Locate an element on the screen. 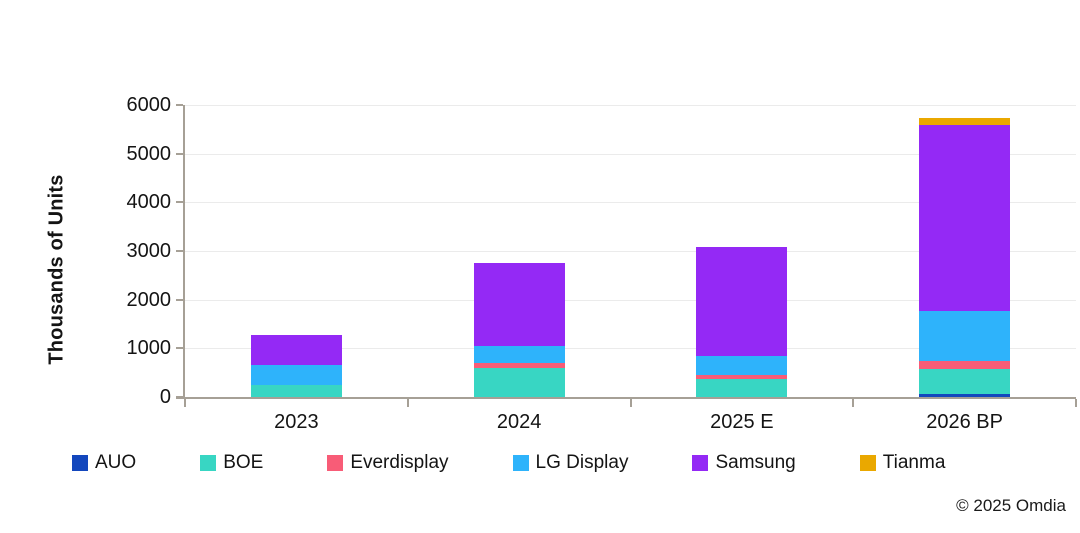 The image size is (1080, 533). bar-segment-lg-display-2026-bp is located at coordinates (965, 335).